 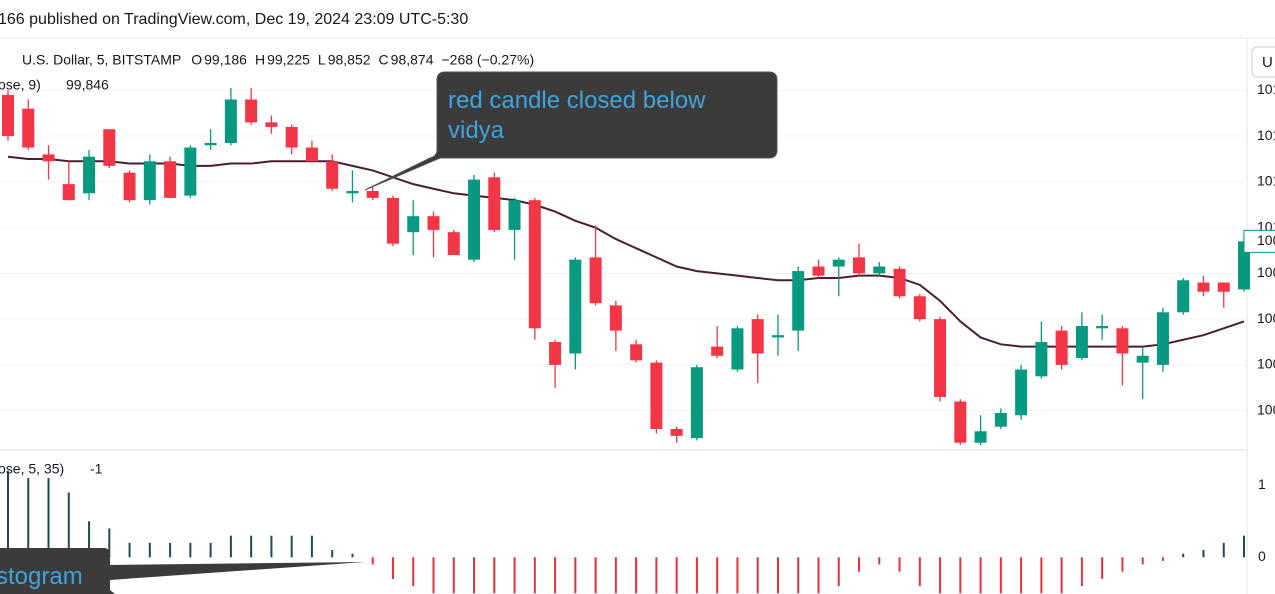 What do you see at coordinates (487, 60) in the screenshot?
I see `change: −268 (−0.27%)` at bounding box center [487, 60].